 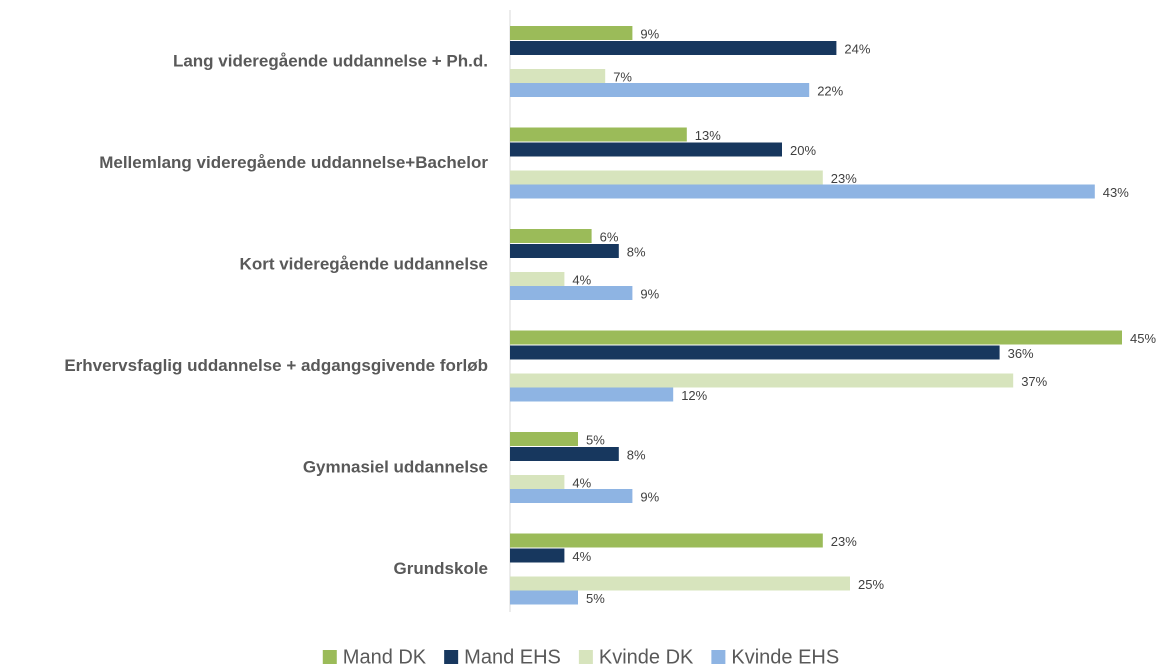 What do you see at coordinates (785, 656) in the screenshot?
I see `legend-label: Kvinde EHS` at bounding box center [785, 656].